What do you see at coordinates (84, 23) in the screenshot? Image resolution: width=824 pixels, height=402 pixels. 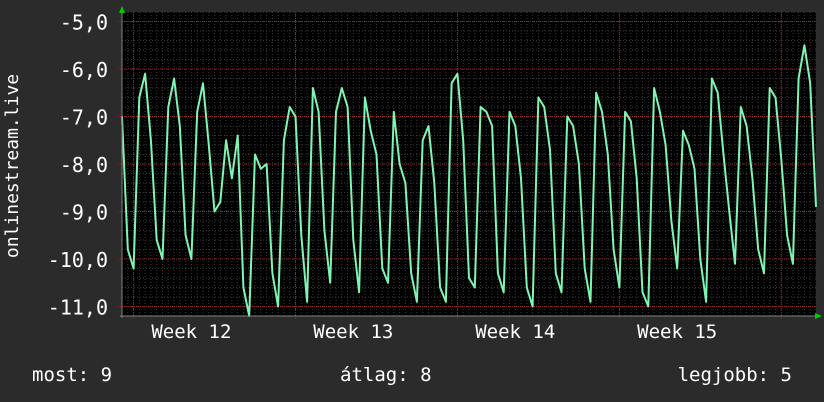 I see `y-tick-label: -5,0` at bounding box center [84, 23].